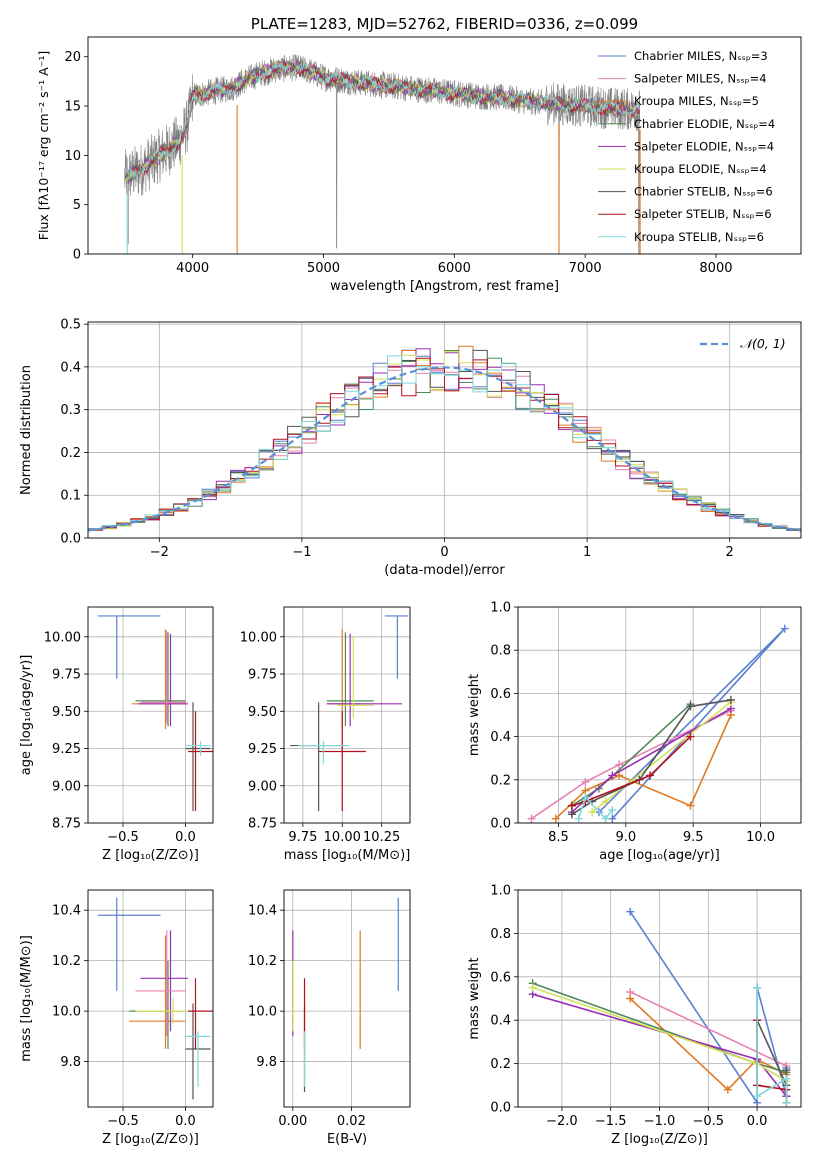 This screenshot has height=1170, width=819. Describe the element at coordinates (43, 145) in the screenshot. I see `y-axis-label: Flux [fλ10⁻¹⁷ erg cm⁻² s⁻¹ A⁻¹]` at that location.